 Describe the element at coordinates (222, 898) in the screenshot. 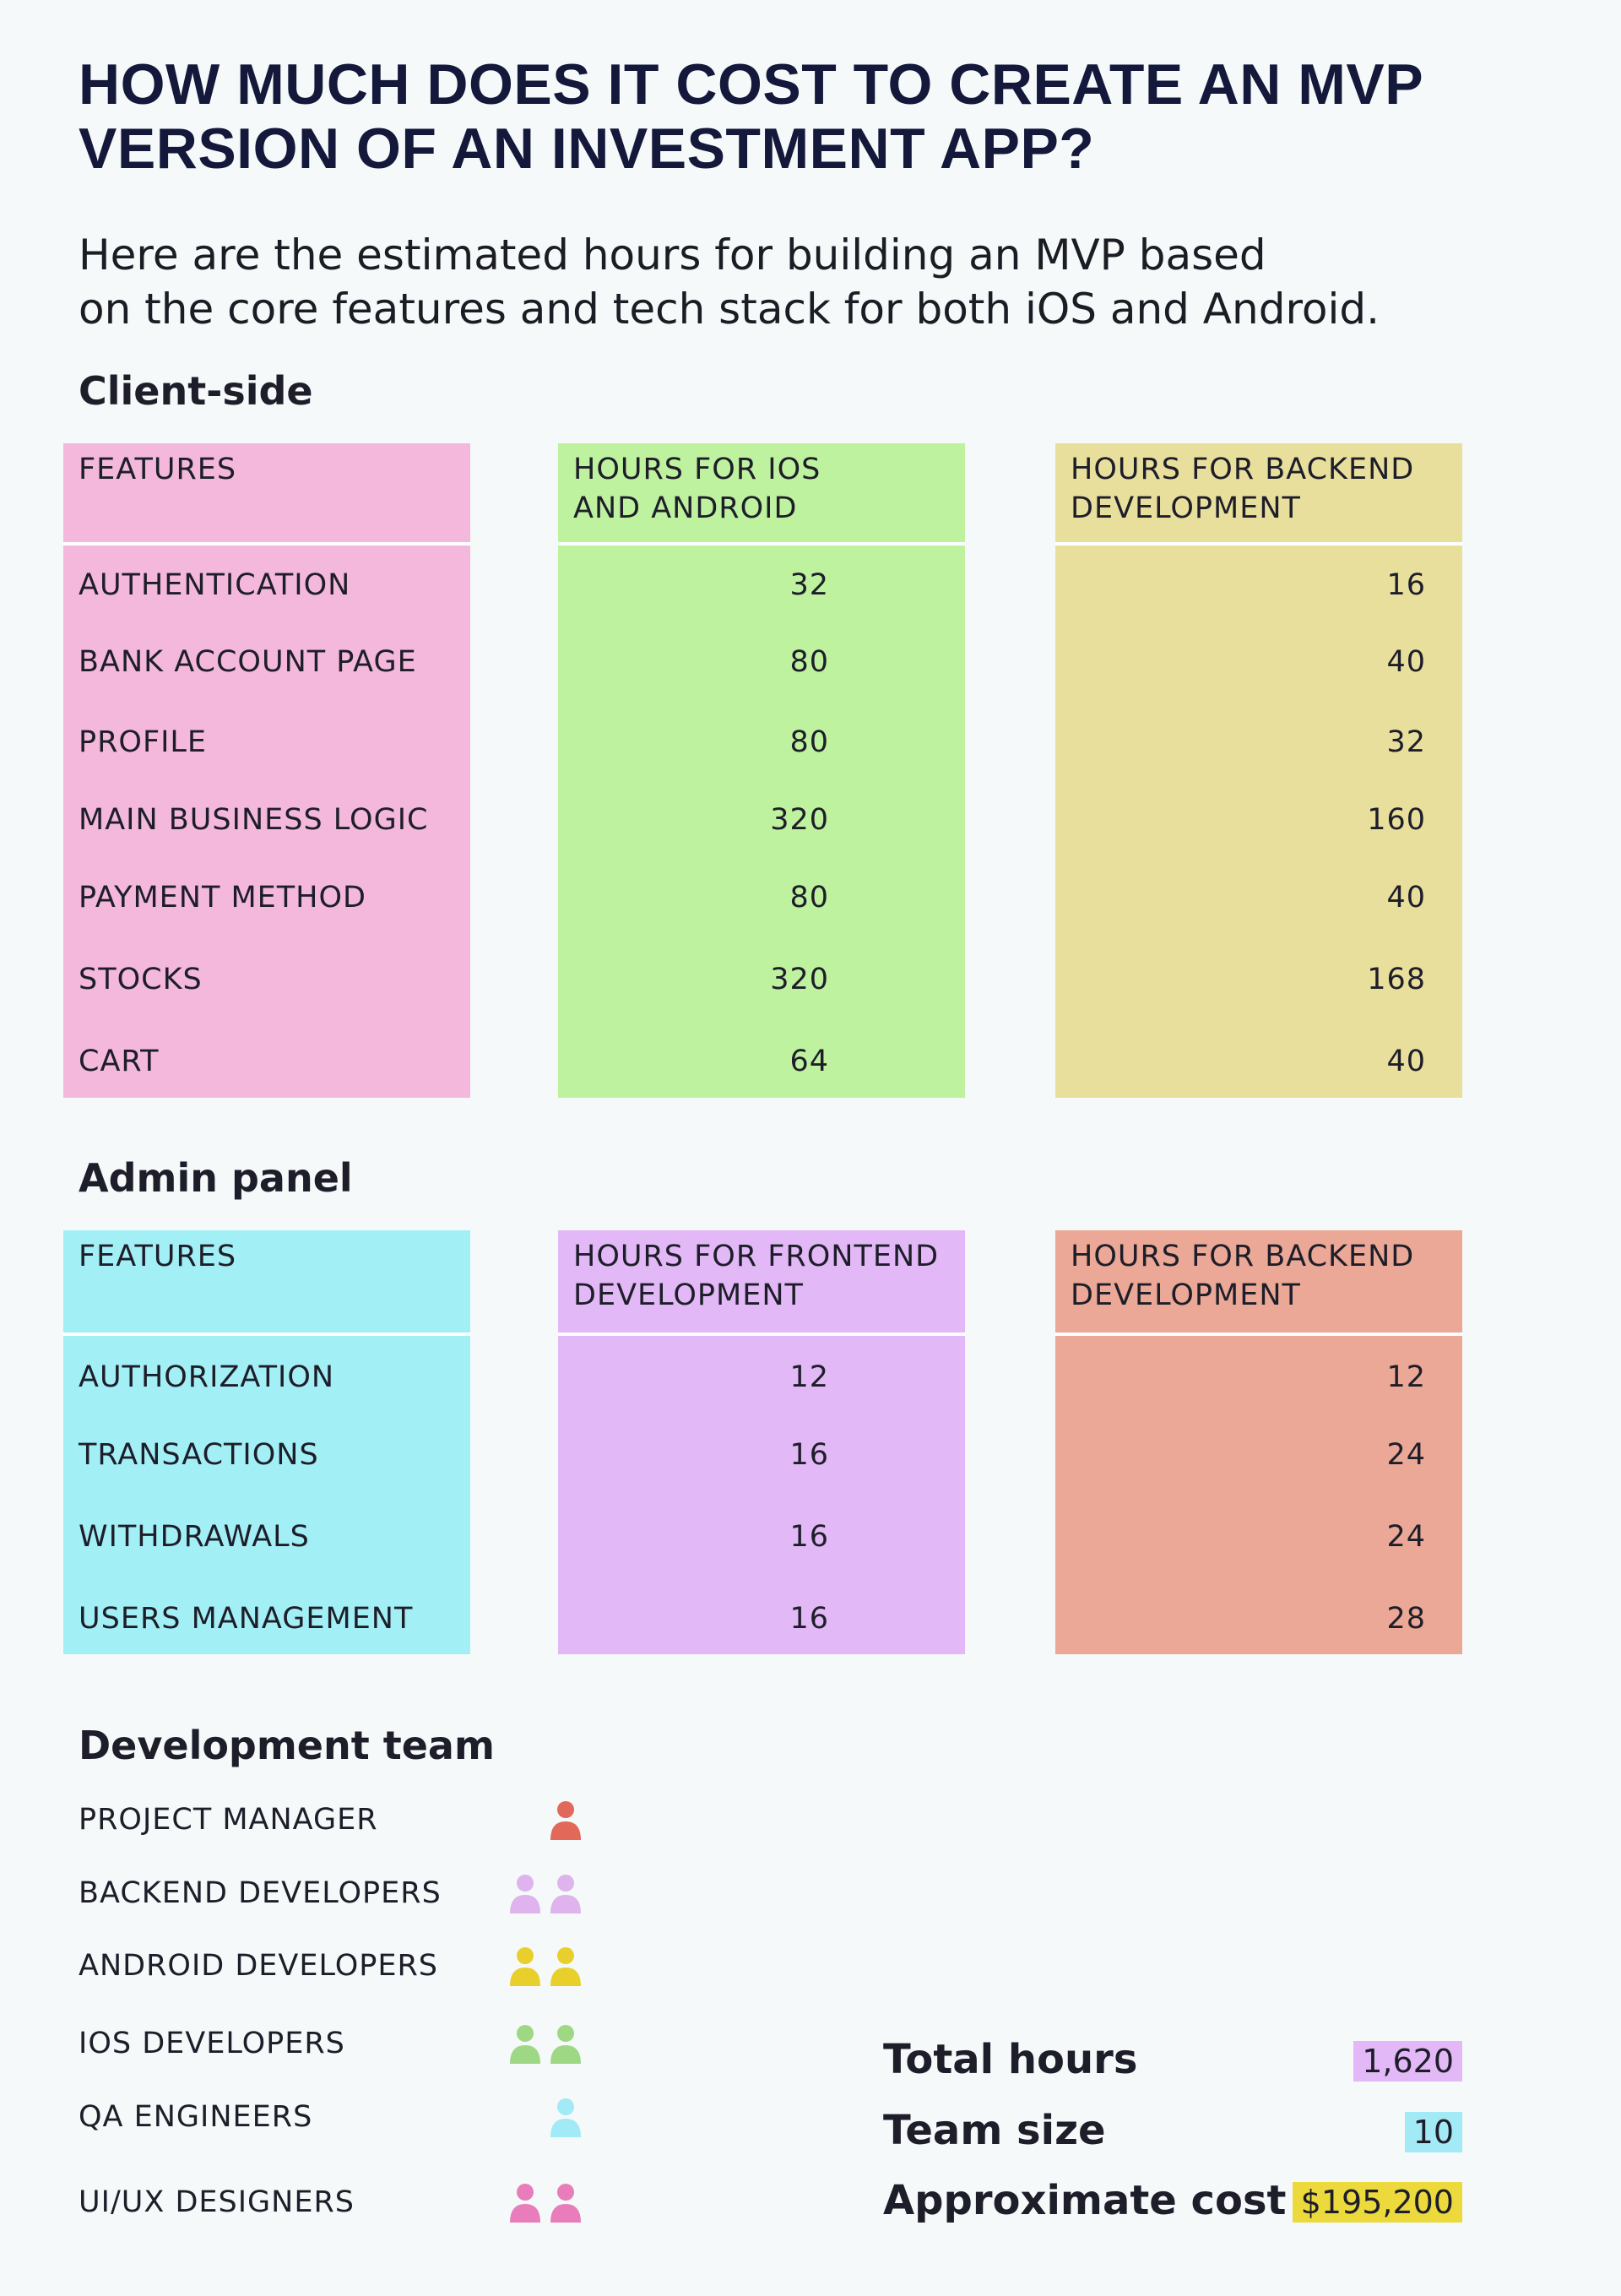

I see `feature: PAYMENT METHOD` at that location.